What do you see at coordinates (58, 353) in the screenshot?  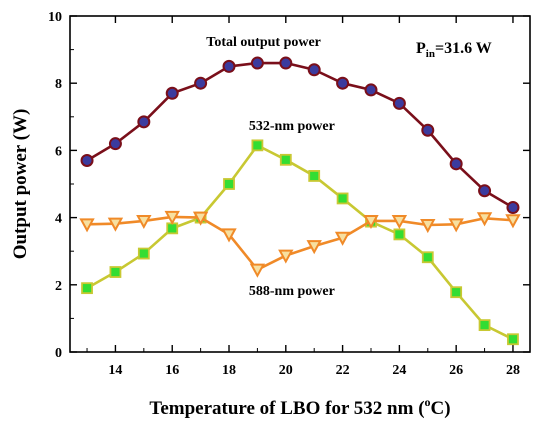 I see `y-tick-label: 0` at bounding box center [58, 353].